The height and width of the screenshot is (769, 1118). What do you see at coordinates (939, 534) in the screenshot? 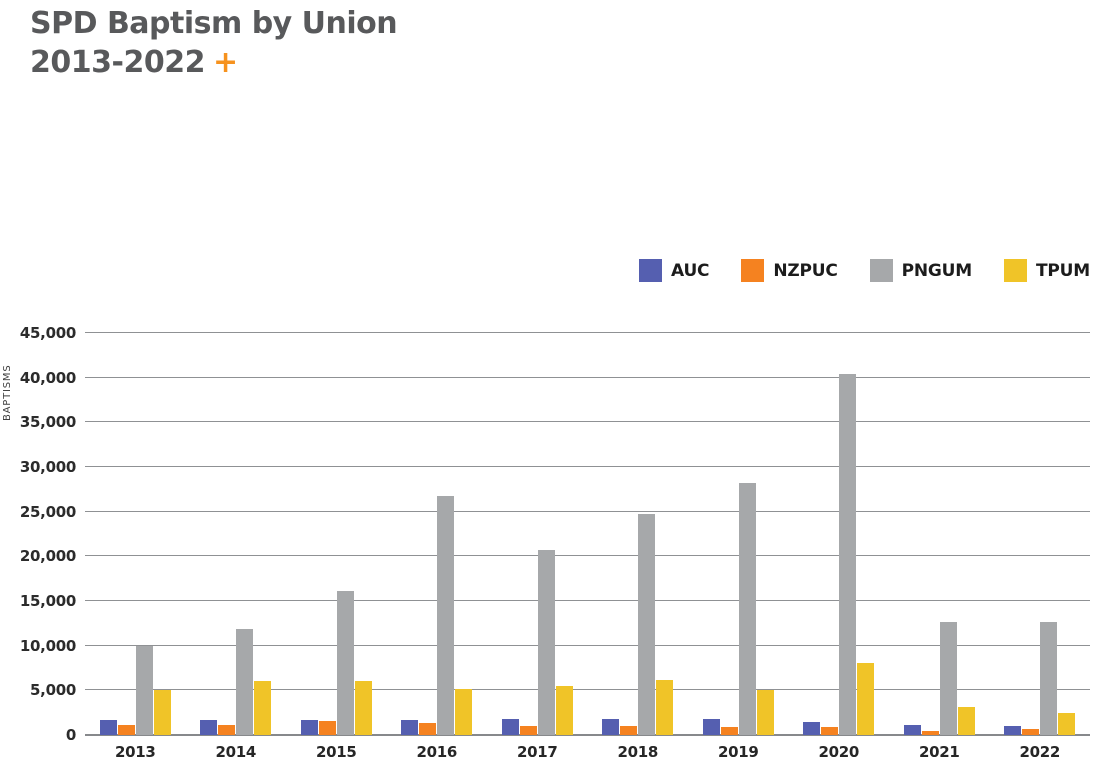
I see `bar-group-2021` at bounding box center [939, 534].